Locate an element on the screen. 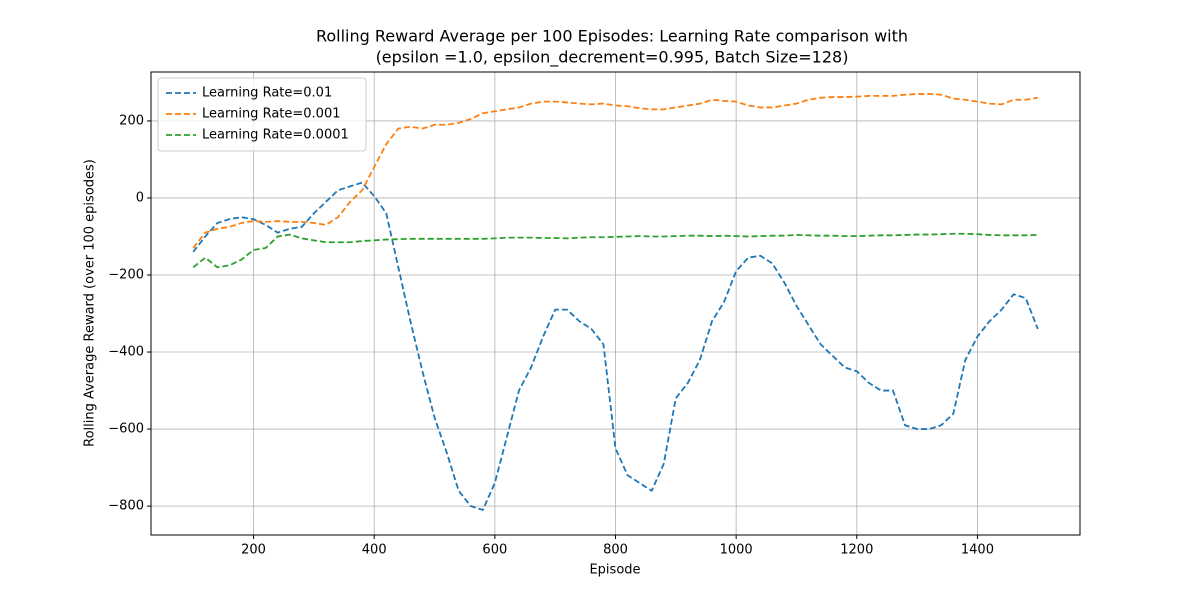 The image size is (1200, 604). y-tick-label: −200 is located at coordinates (126, 274).